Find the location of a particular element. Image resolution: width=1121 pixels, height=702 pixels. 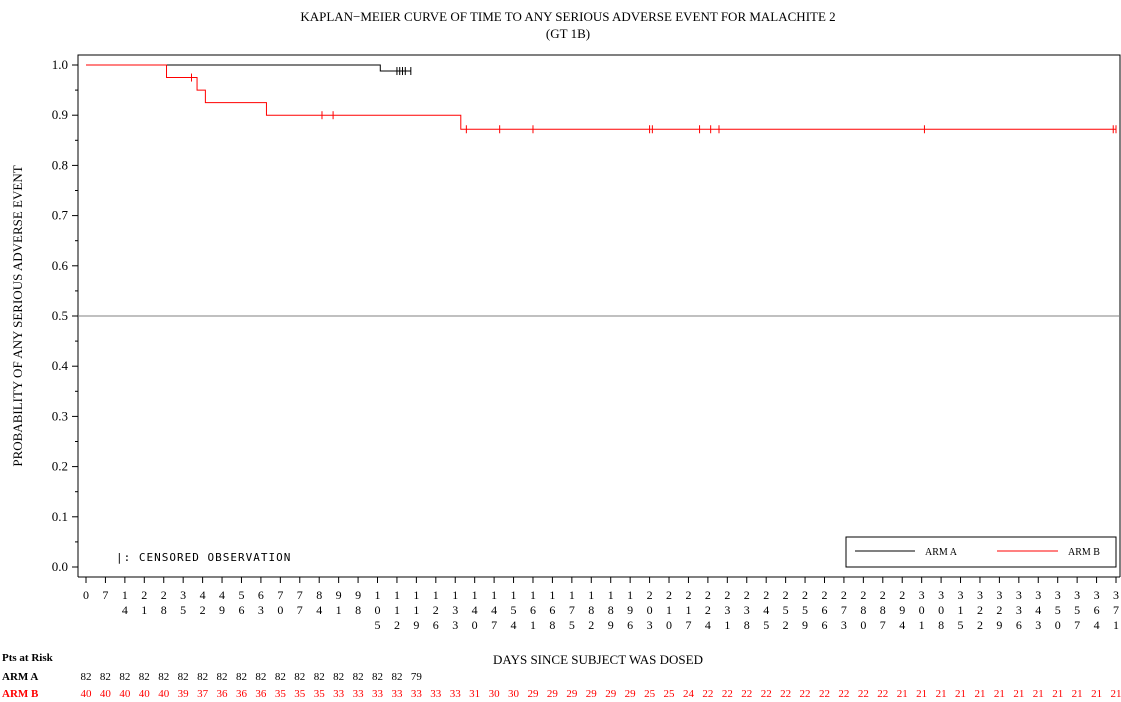

risk-table-header: Pts at Risk is located at coordinates (28, 658).